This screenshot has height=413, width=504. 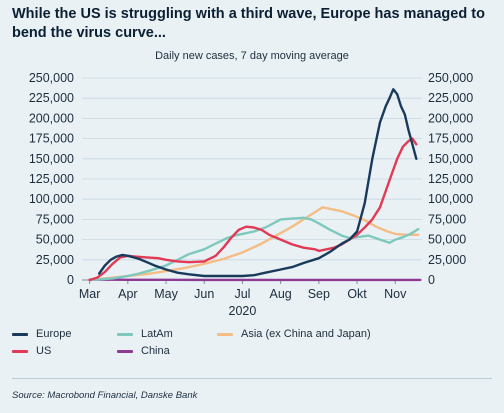 I want to click on x-tick-label: Nov, so click(x=395, y=294).